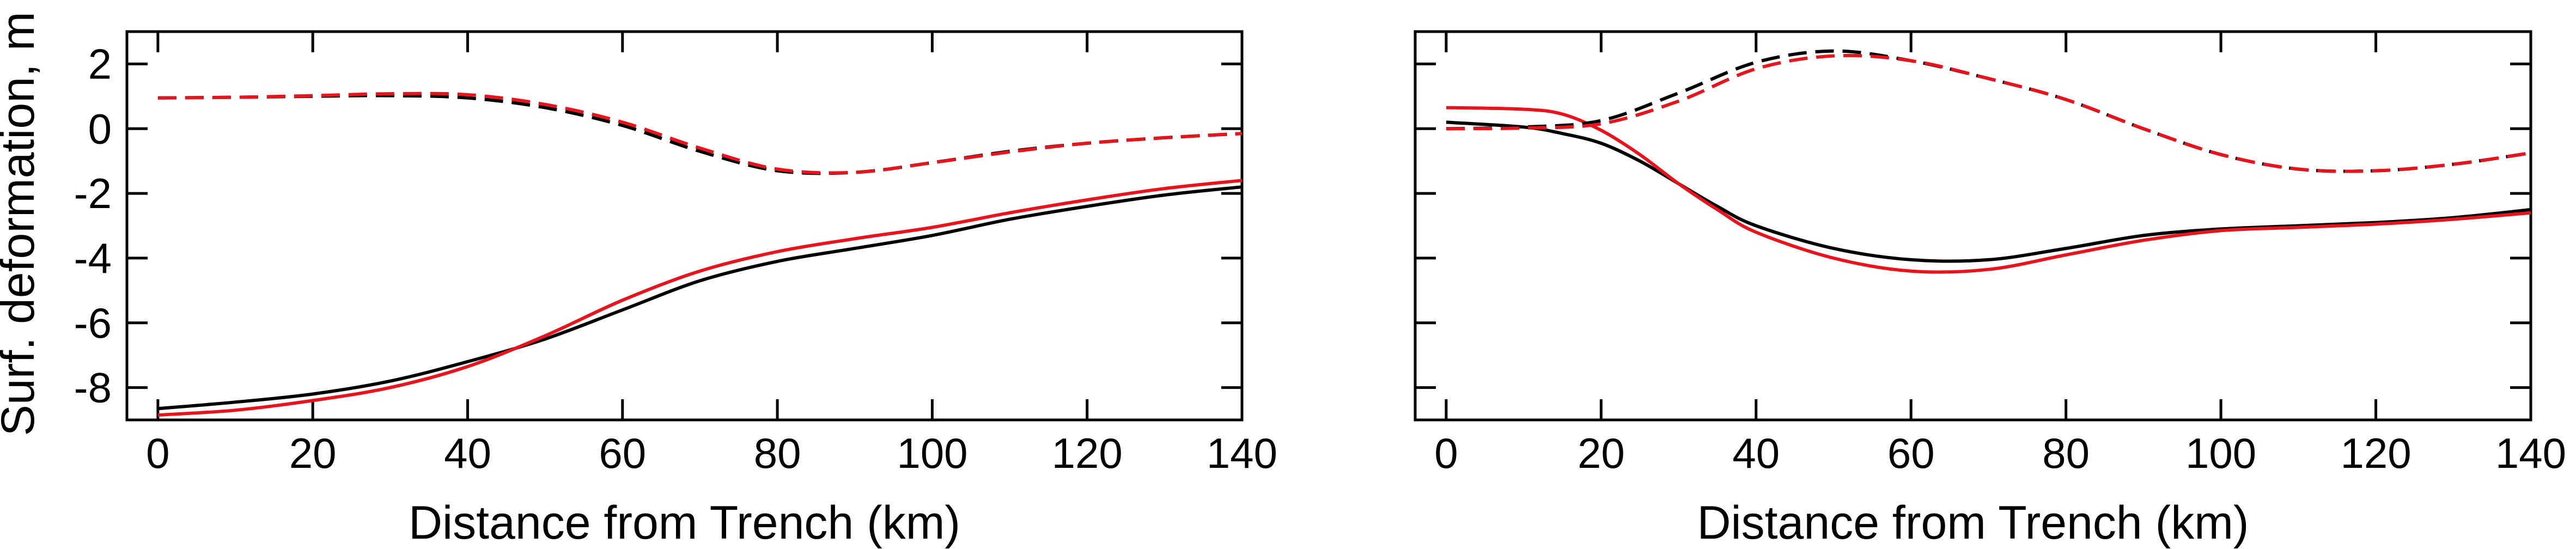  What do you see at coordinates (100, 128) in the screenshot?
I see `y-tick-label: 0` at bounding box center [100, 128].